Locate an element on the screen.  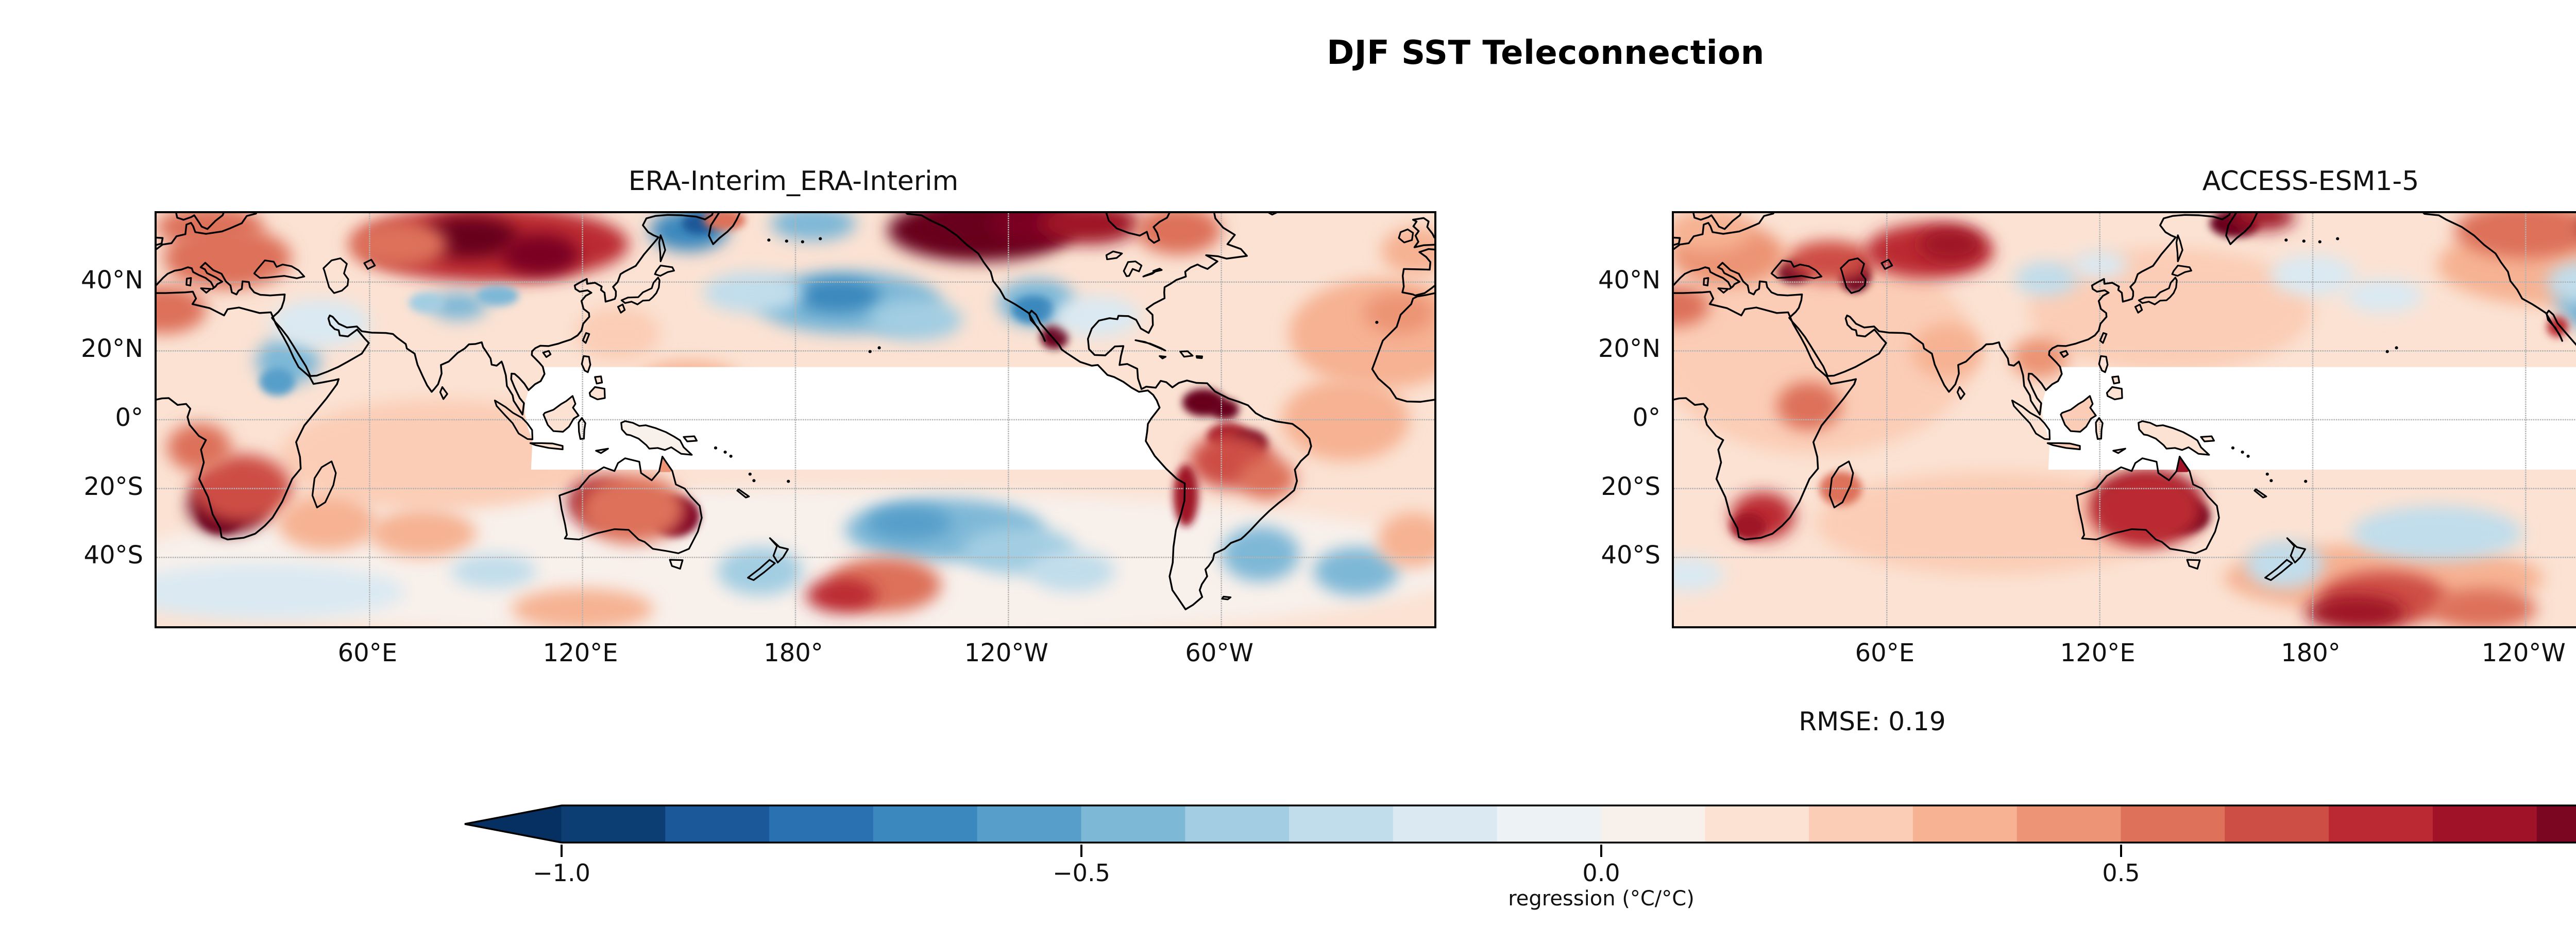
x-tick-label: 120°W is located at coordinates (1006, 653).